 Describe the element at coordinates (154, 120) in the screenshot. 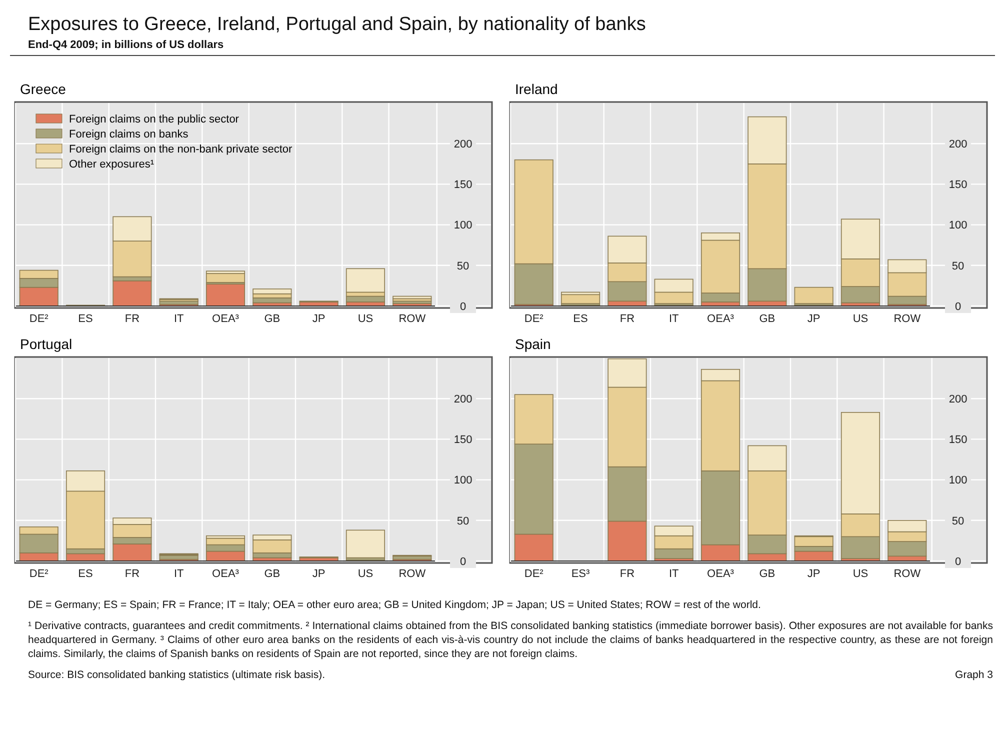

I see `legend-label: Foreign claims on the public sector` at that location.